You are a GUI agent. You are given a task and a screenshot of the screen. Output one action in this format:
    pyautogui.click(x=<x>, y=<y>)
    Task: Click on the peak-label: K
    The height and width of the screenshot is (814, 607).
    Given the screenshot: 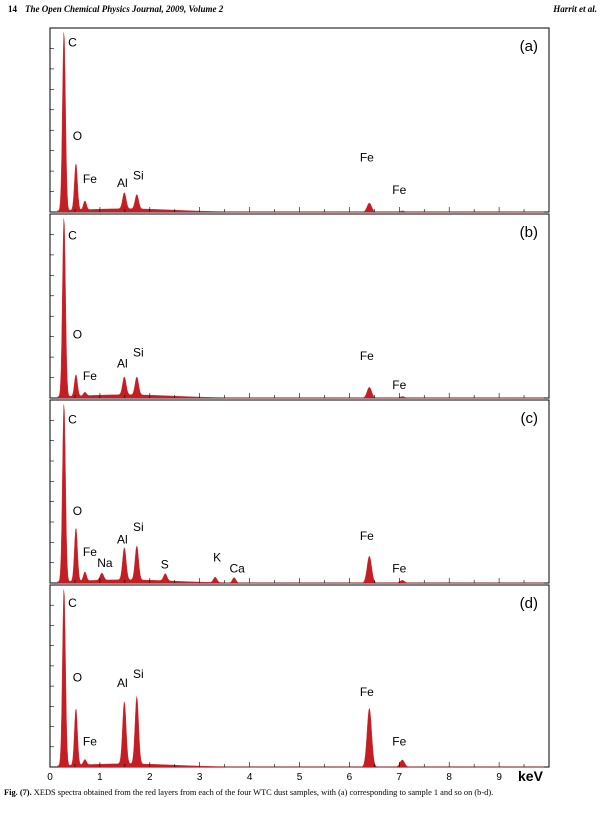 What is the action you would take?
    pyautogui.click(x=217, y=558)
    